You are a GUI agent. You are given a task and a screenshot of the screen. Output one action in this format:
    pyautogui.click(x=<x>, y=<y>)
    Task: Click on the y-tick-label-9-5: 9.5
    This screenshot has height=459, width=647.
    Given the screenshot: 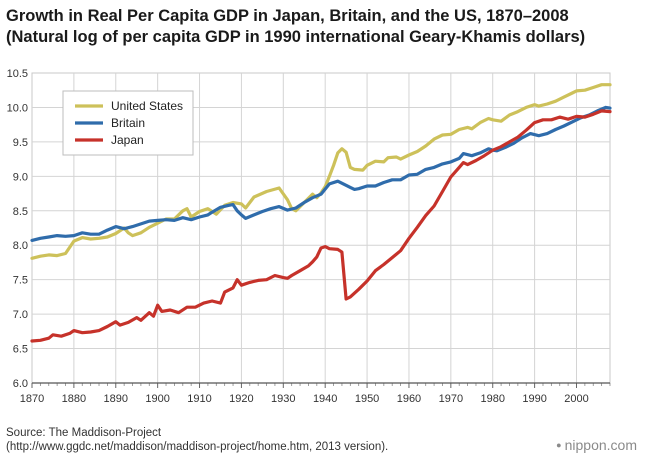 What is the action you would take?
    pyautogui.click(x=20, y=143)
    